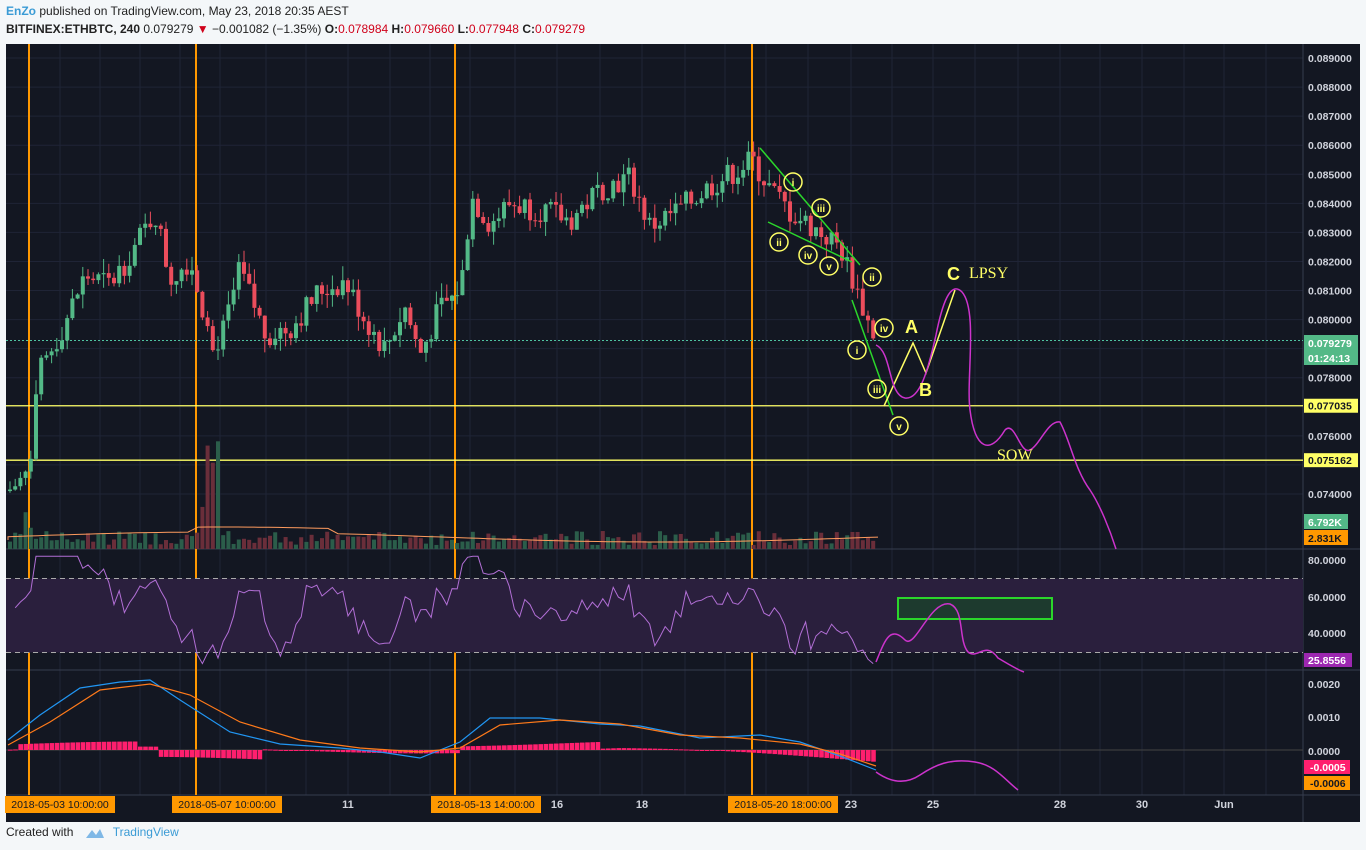  What do you see at coordinates (975, 608) in the screenshot?
I see `rsi-target-box` at bounding box center [975, 608].